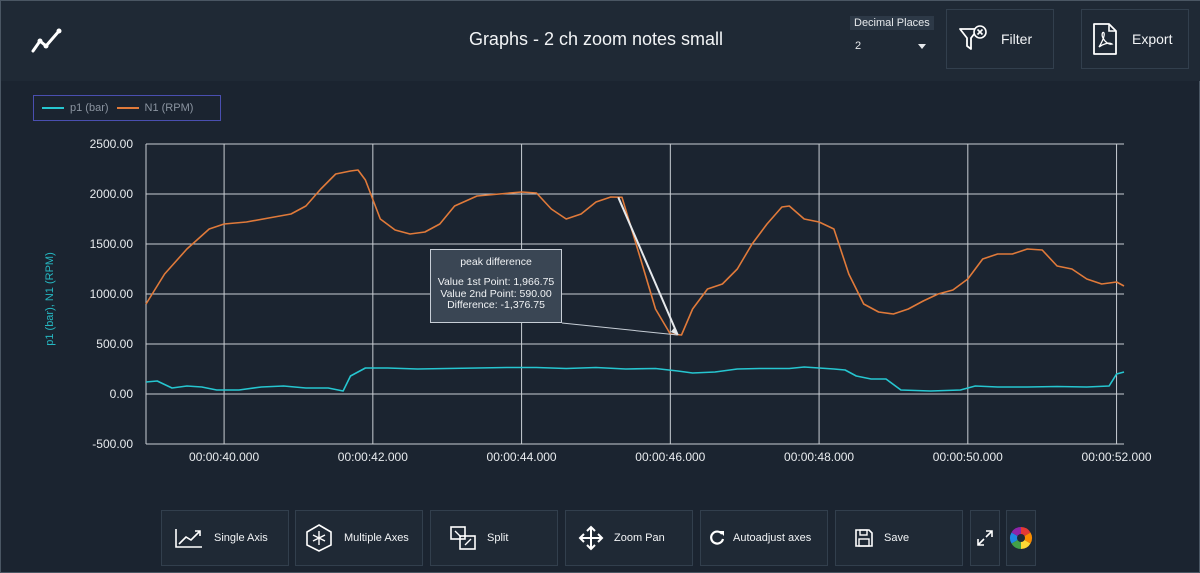 The height and width of the screenshot is (573, 1200). I want to click on autoadjust-axes-button: Autoadjust axes, so click(764, 538).